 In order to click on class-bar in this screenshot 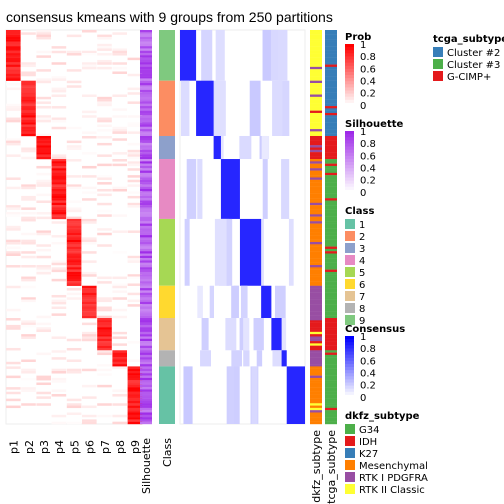, I will do `click(167, 108)`.